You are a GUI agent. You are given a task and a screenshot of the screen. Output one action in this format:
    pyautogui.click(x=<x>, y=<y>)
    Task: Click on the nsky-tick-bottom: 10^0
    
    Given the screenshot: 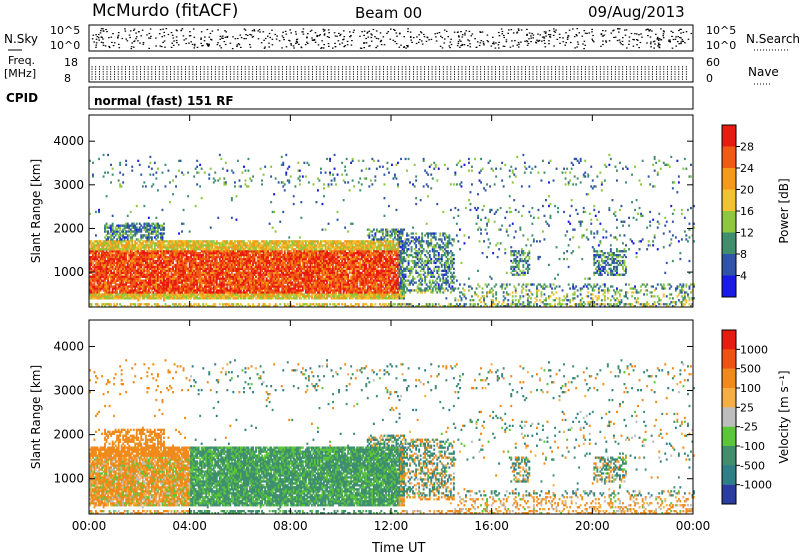 What is the action you would take?
    pyautogui.click(x=65, y=45)
    